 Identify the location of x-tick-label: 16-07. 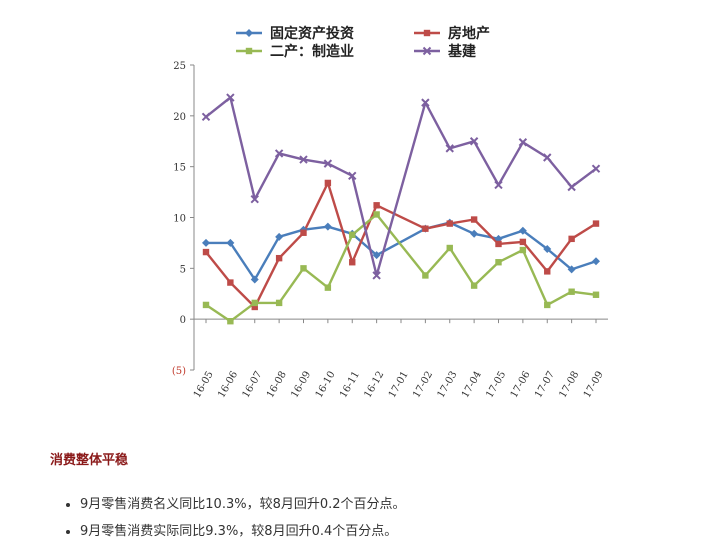
(253, 385).